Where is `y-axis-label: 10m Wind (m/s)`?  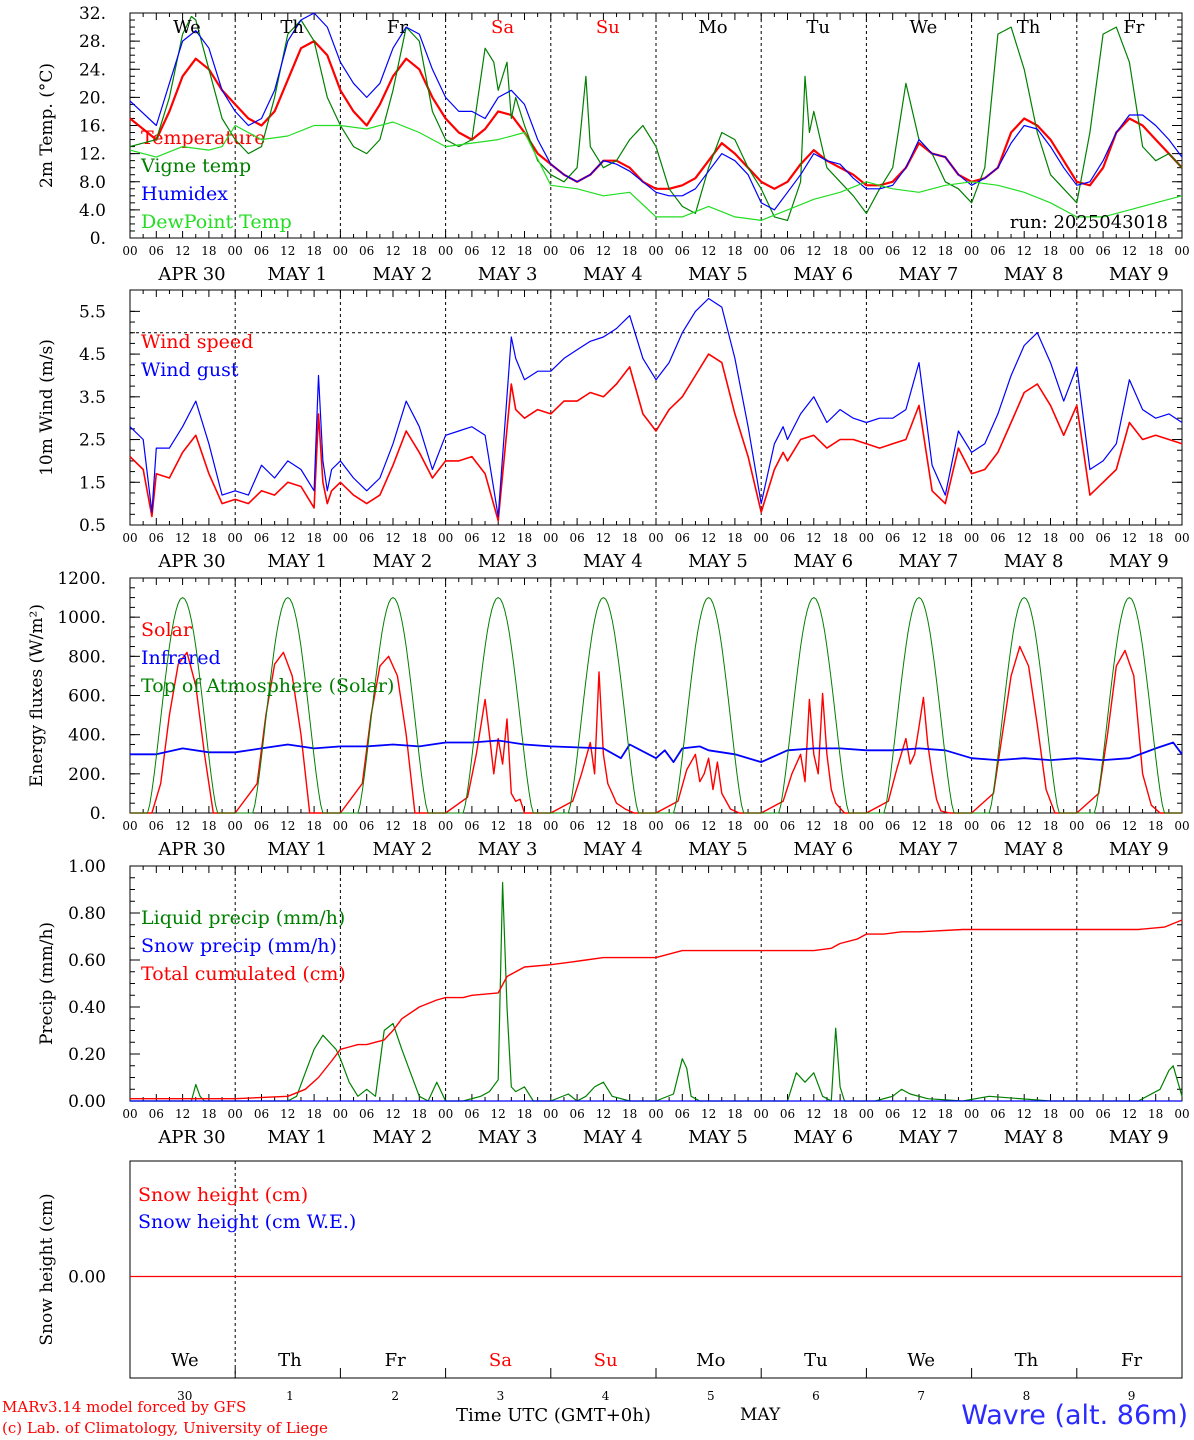 y-axis-label: 10m Wind (m/s) is located at coordinates (47, 407).